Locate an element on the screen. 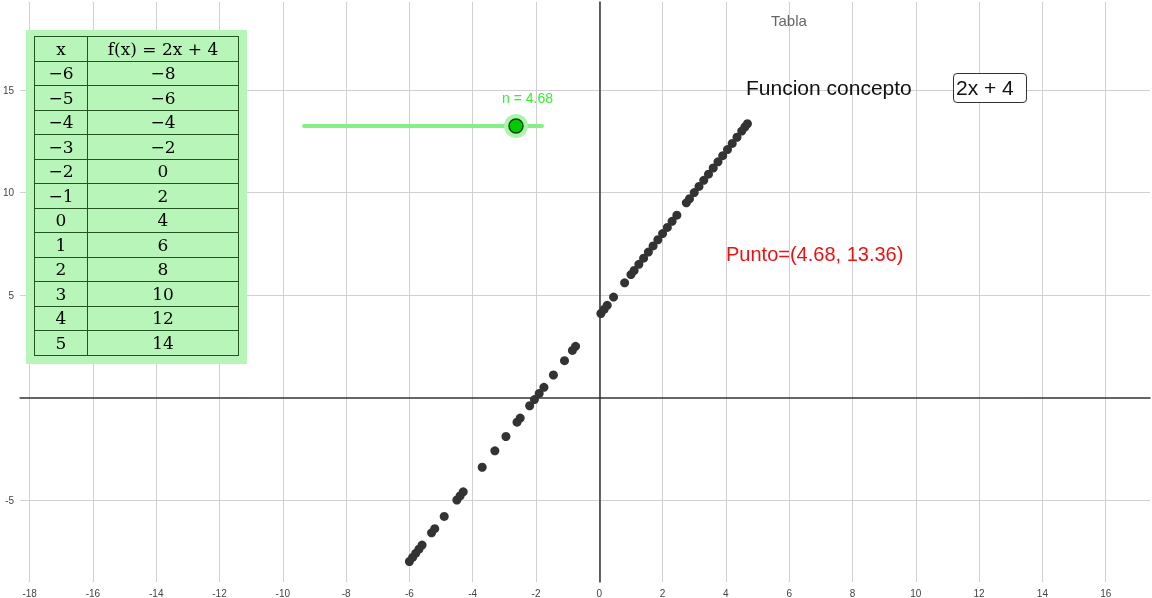 This screenshot has width=1152, height=598. text: Tabla is located at coordinates (789, 20).